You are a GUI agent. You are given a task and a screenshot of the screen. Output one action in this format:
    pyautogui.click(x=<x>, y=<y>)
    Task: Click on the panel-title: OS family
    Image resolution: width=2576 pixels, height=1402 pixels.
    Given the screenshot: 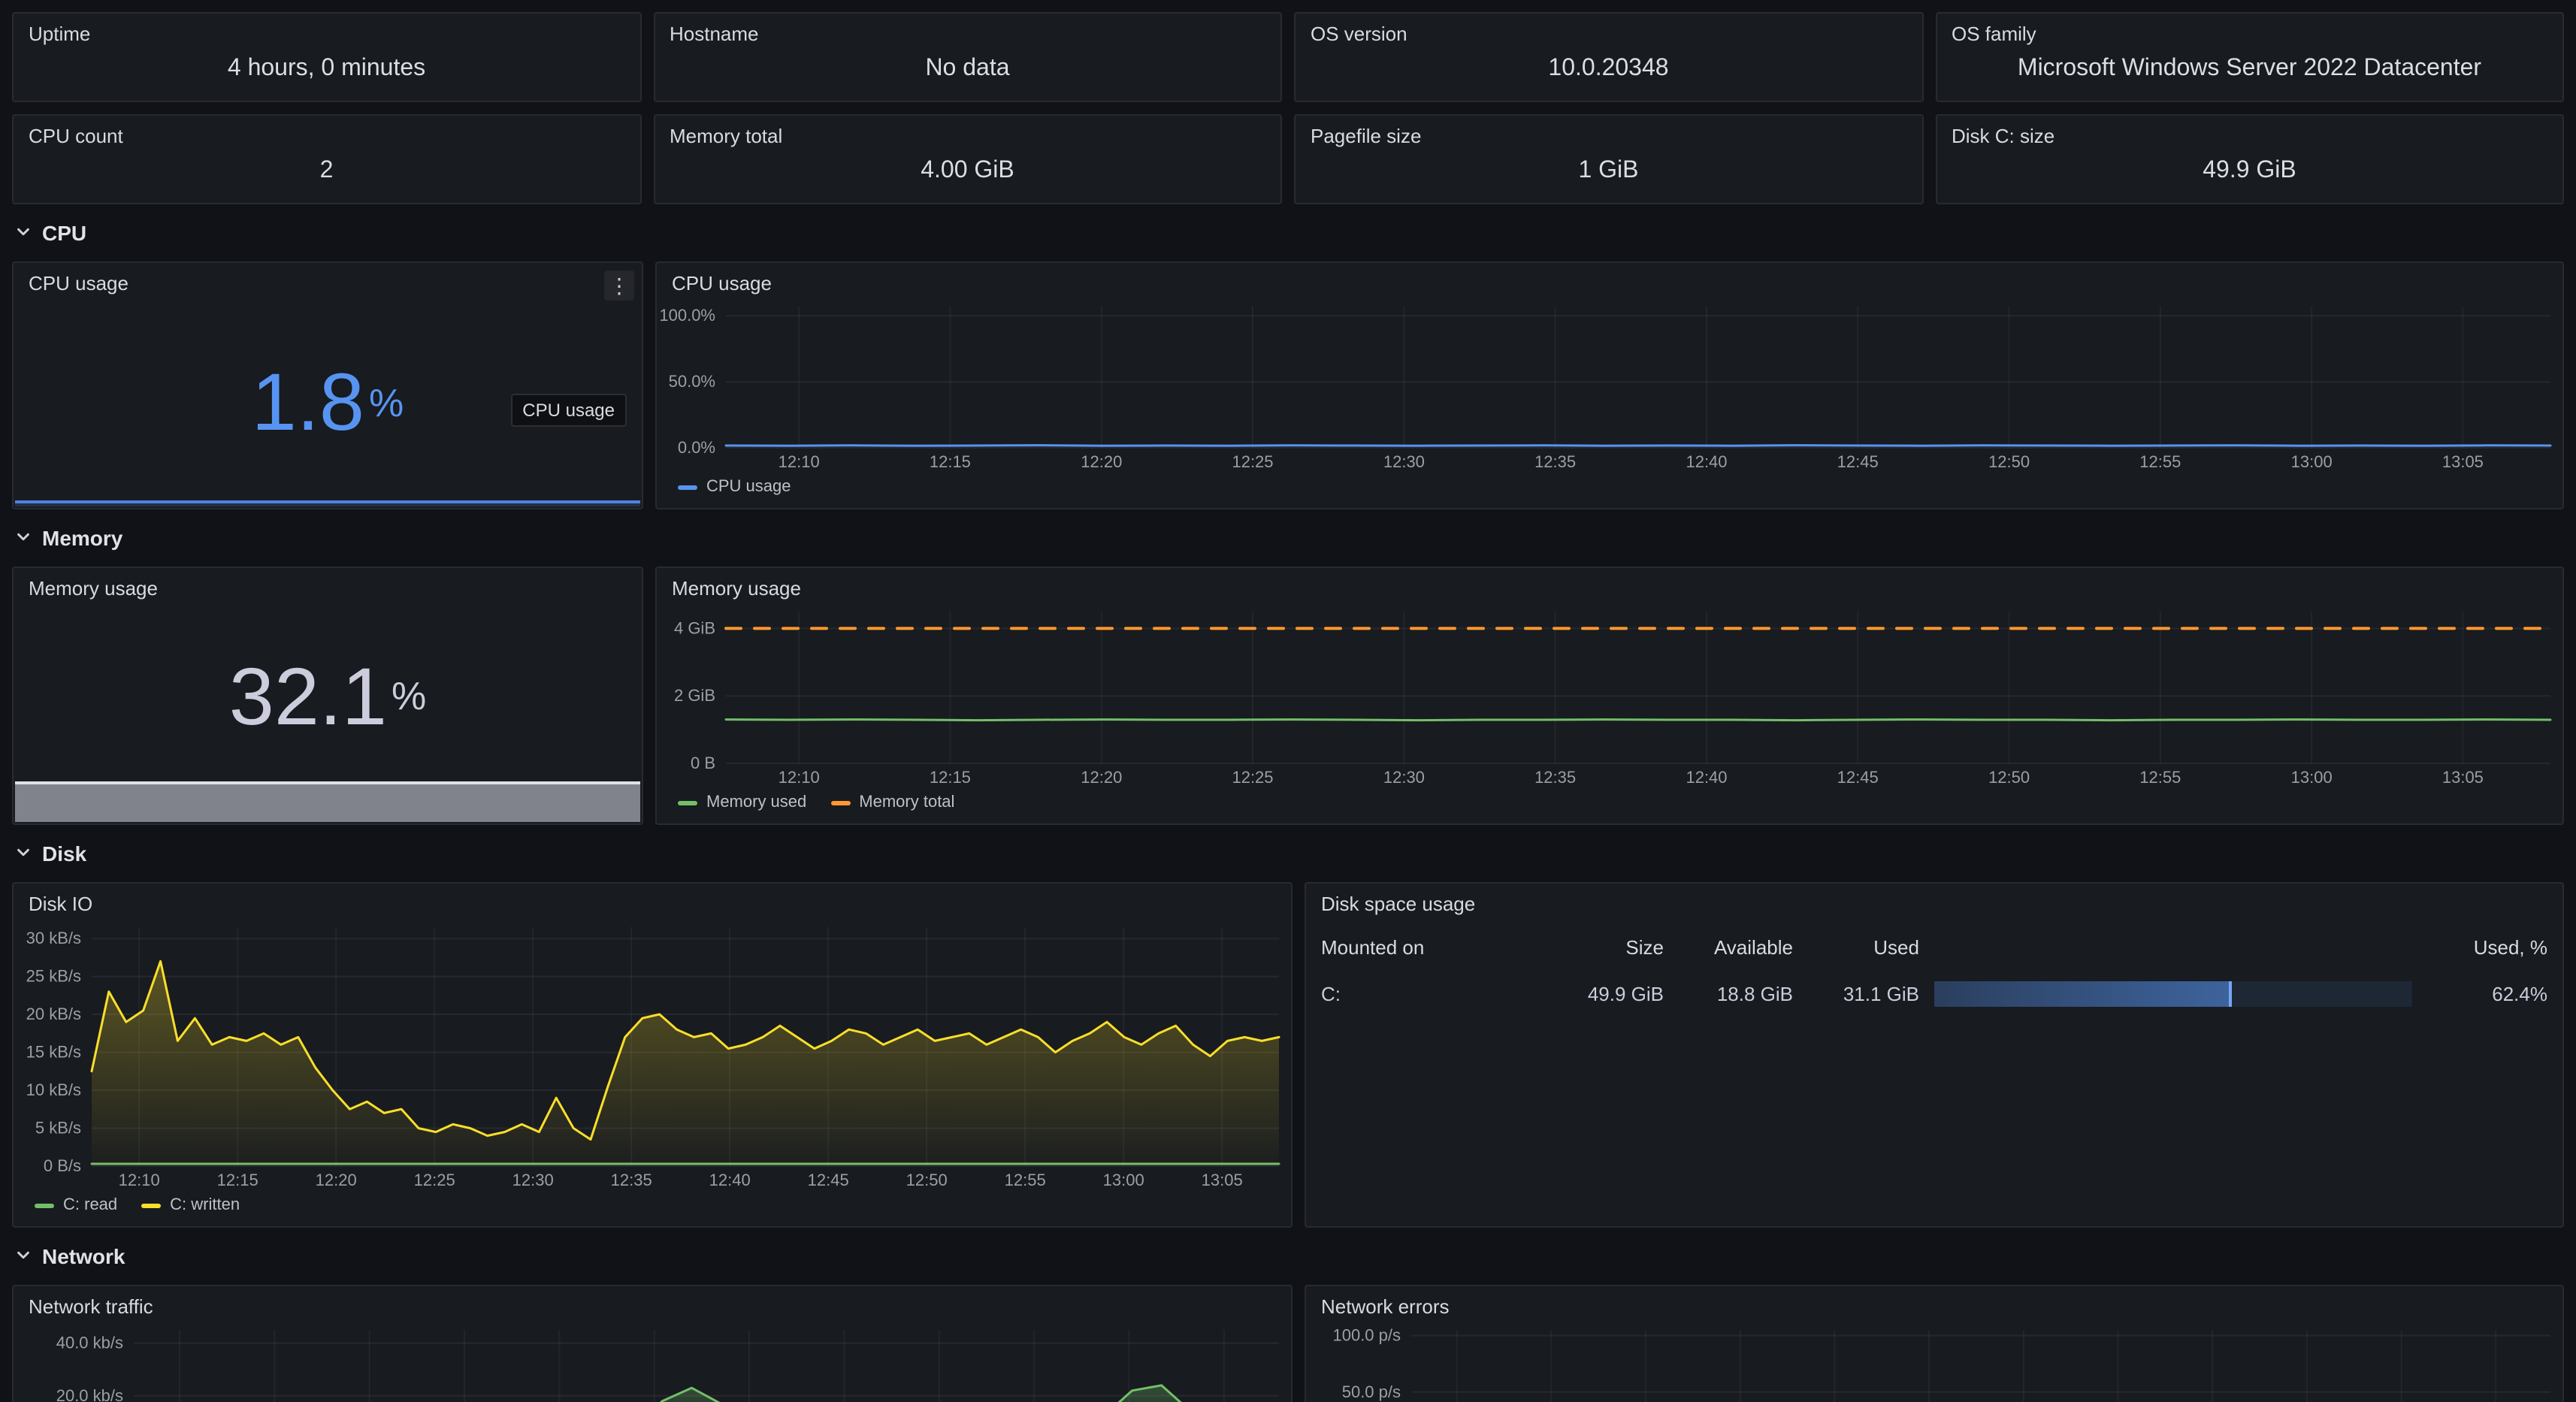 What is the action you would take?
    pyautogui.click(x=1994, y=34)
    